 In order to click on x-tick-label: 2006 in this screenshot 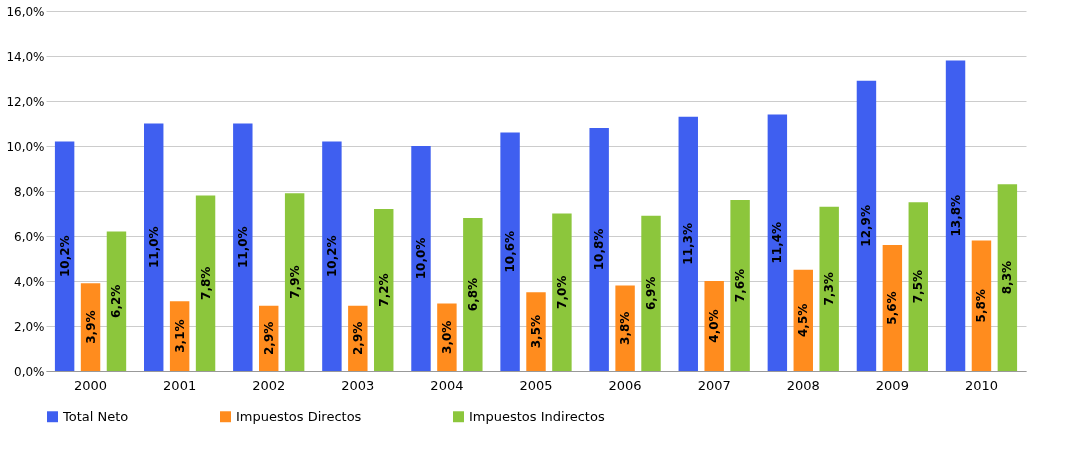, I will do `click(625, 385)`.